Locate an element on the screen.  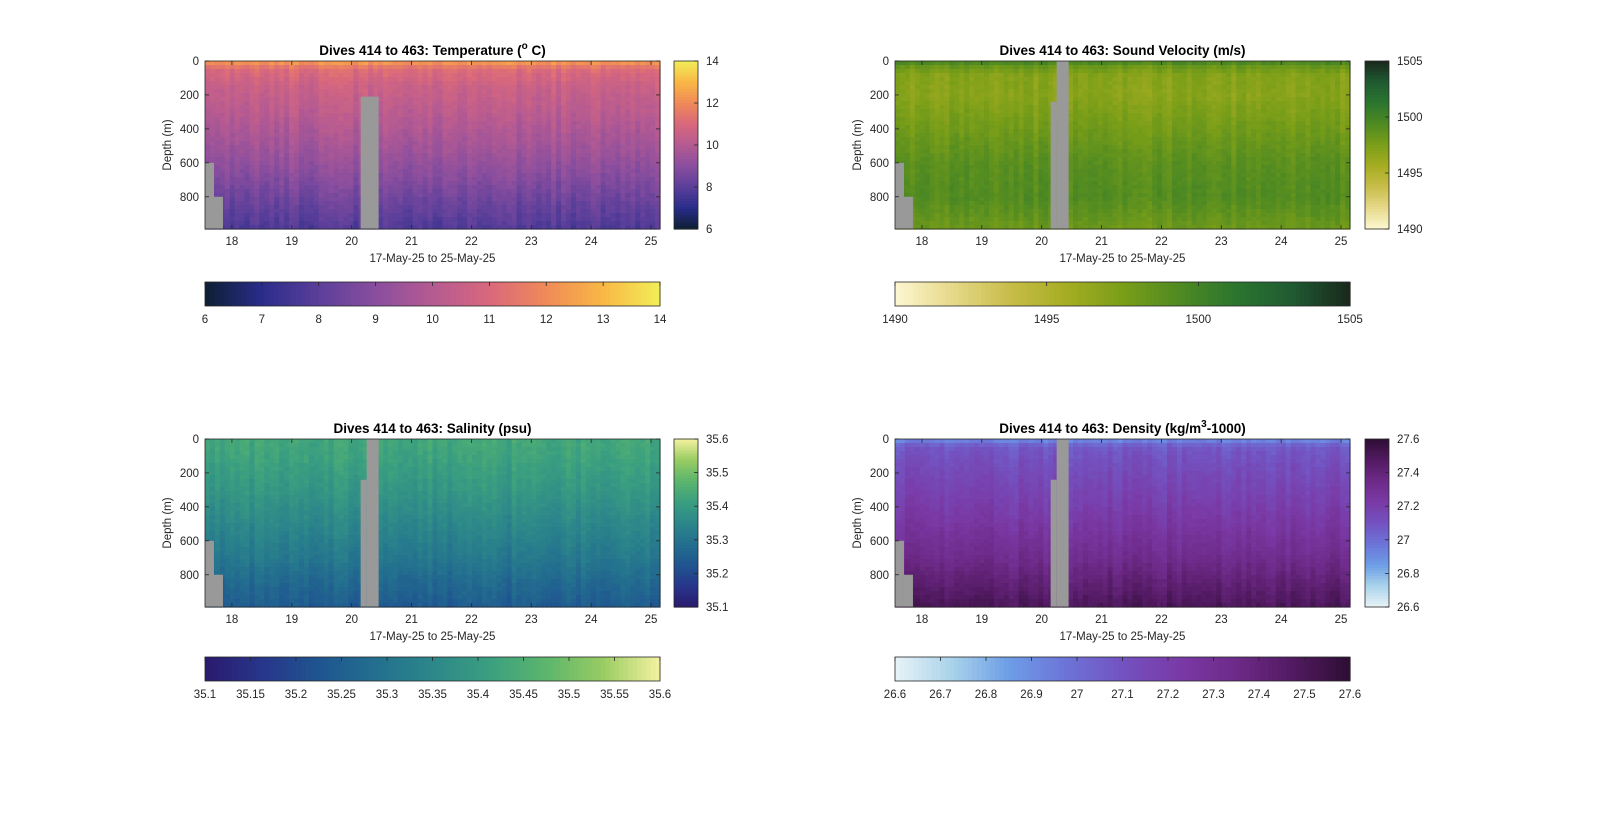
colorbar-tick-label: 26.6 is located at coordinates (1408, 608).